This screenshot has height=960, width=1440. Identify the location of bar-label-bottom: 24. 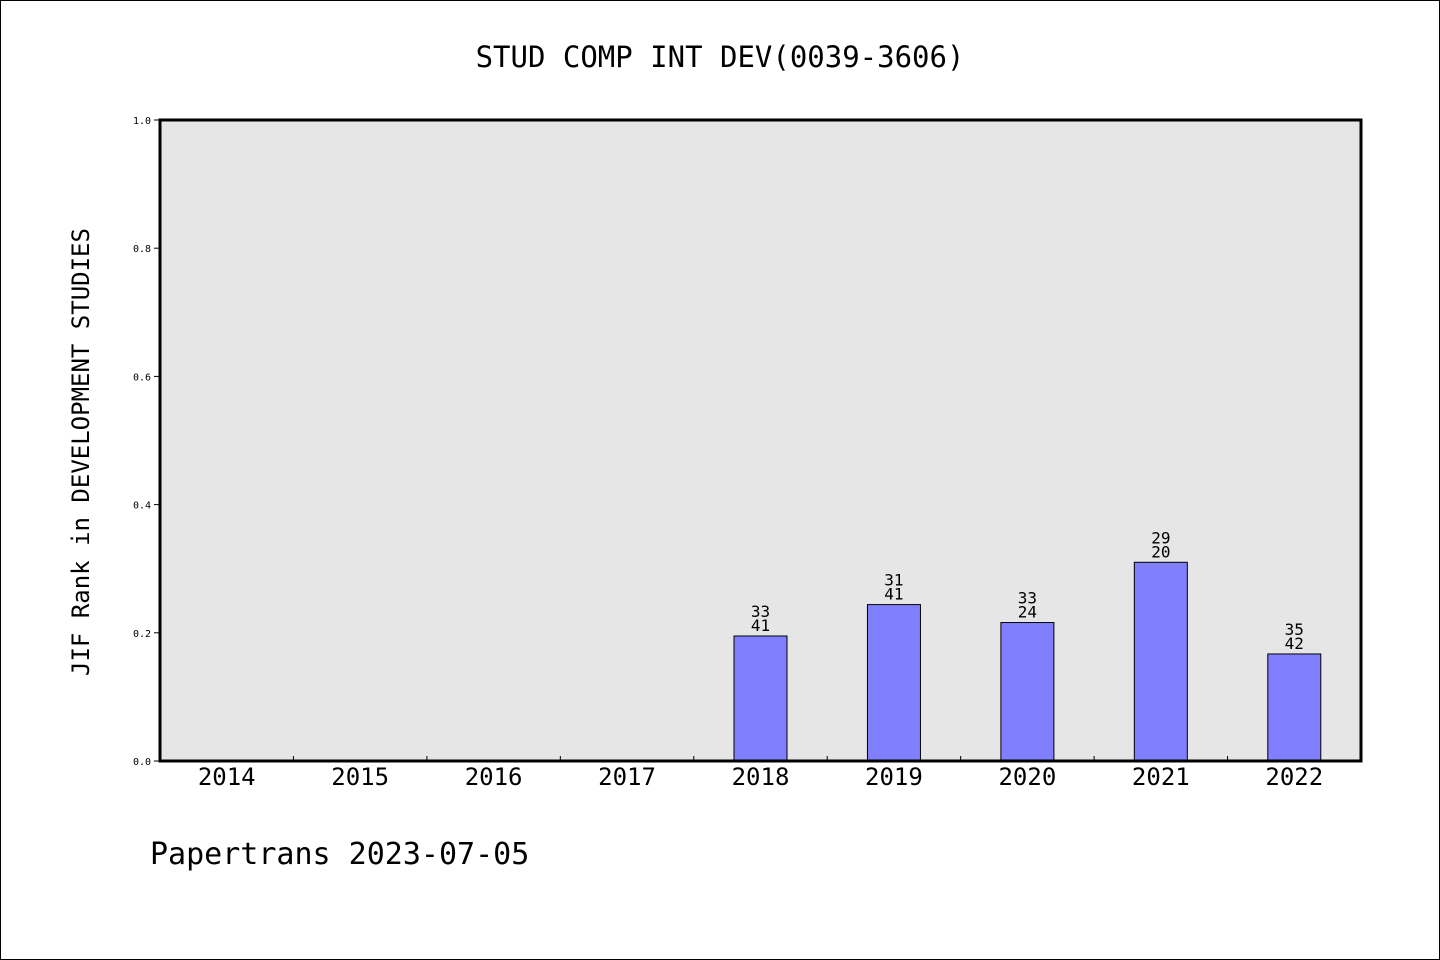
(1027, 612).